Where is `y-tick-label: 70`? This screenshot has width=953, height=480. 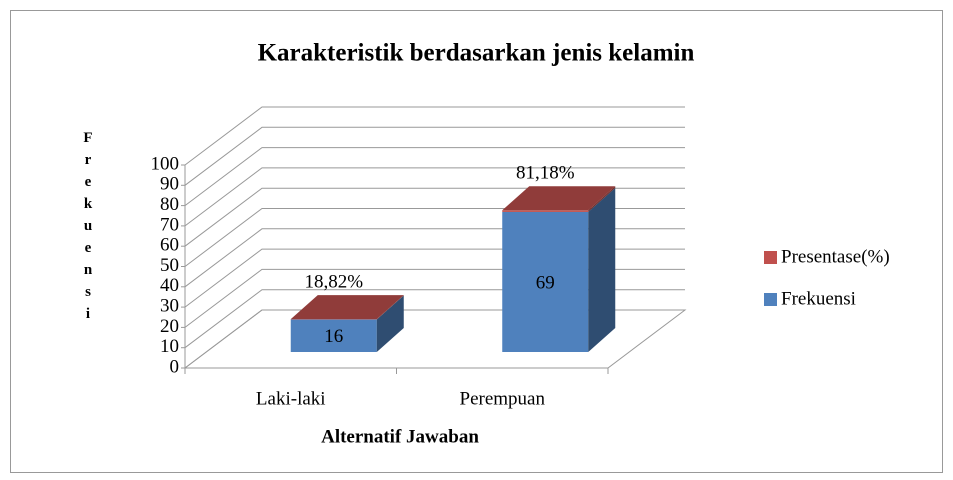 y-tick-label: 70 is located at coordinates (169, 224).